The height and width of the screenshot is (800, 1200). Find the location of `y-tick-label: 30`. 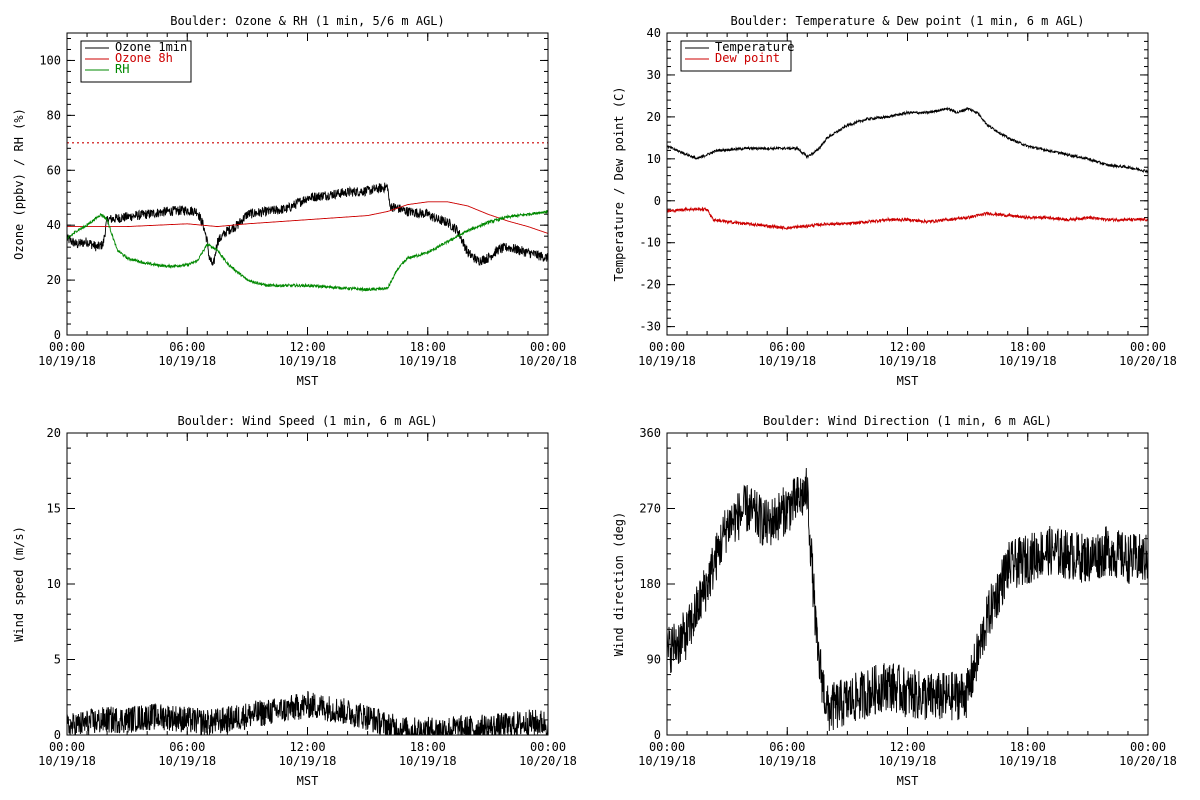

y-tick-label: 30 is located at coordinates (654, 75).